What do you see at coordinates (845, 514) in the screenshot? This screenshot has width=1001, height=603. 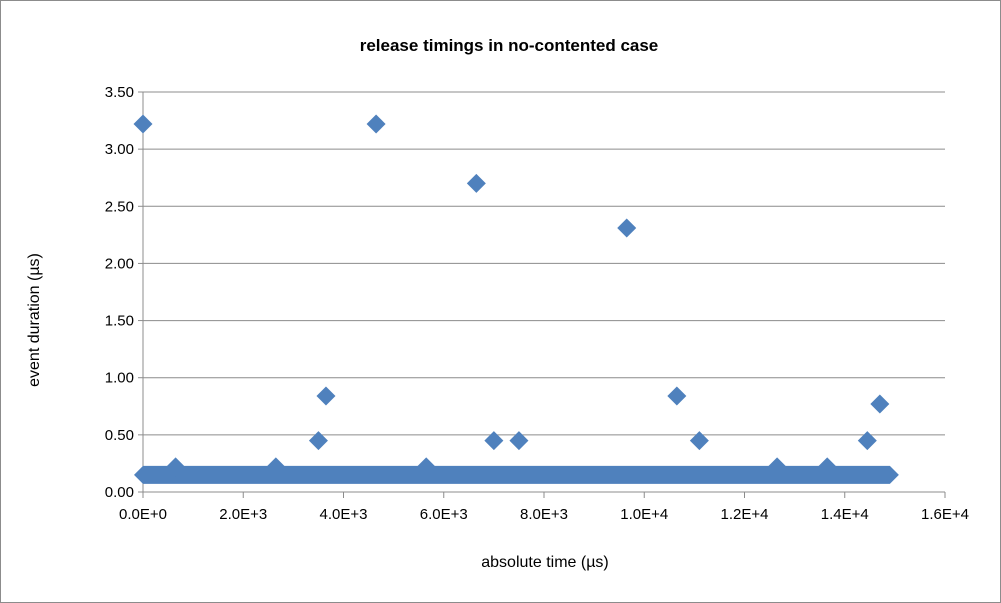 I see `x-tick-label: 1.4E+4` at bounding box center [845, 514].